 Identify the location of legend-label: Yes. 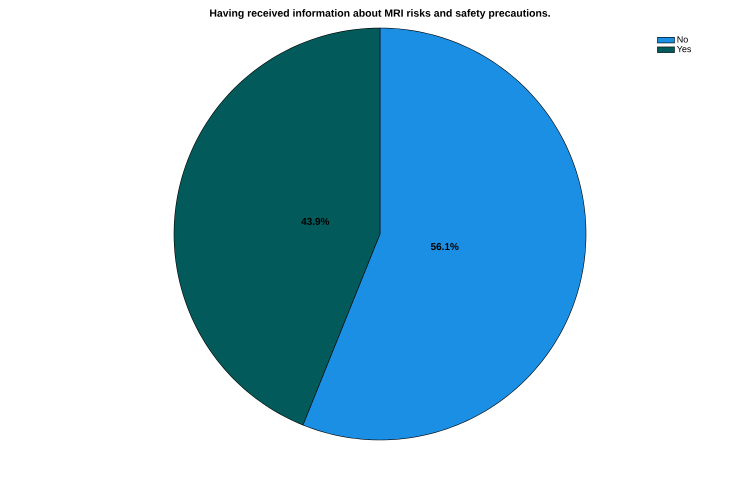
(684, 49).